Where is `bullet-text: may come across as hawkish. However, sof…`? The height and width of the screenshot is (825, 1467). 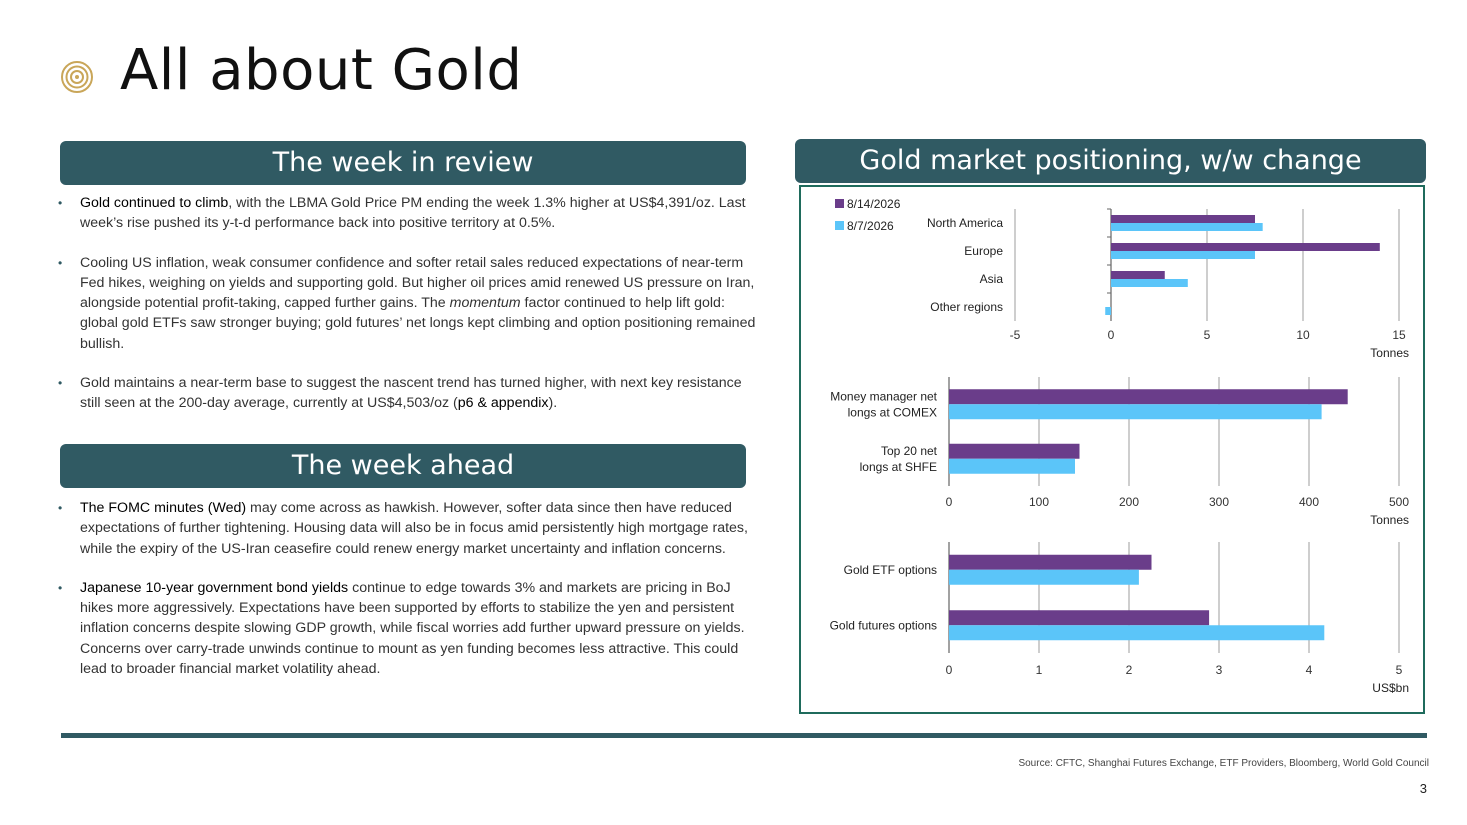
bullet-text: may come across as hawkish. However, sof… is located at coordinates (414, 528).